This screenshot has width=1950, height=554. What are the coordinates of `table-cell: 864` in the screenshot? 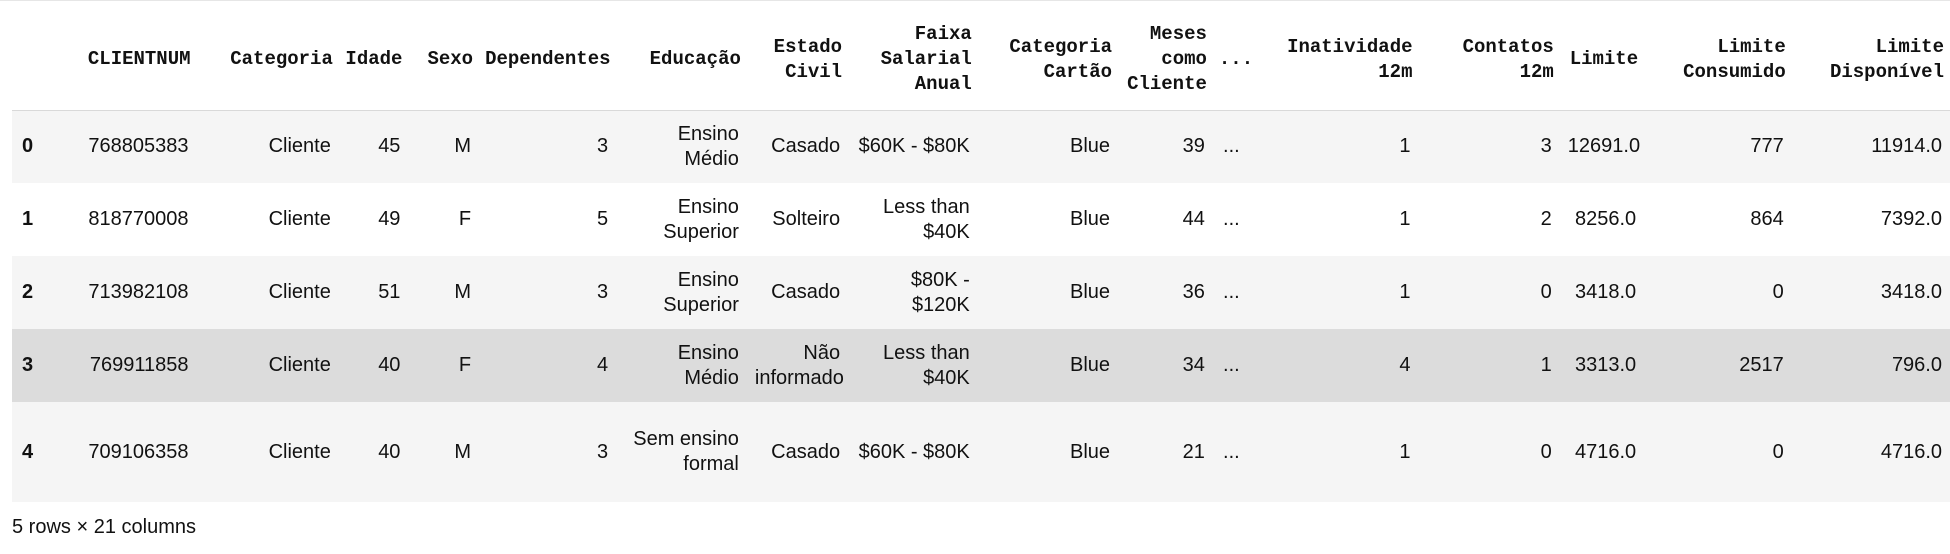 It's located at (1767, 219).